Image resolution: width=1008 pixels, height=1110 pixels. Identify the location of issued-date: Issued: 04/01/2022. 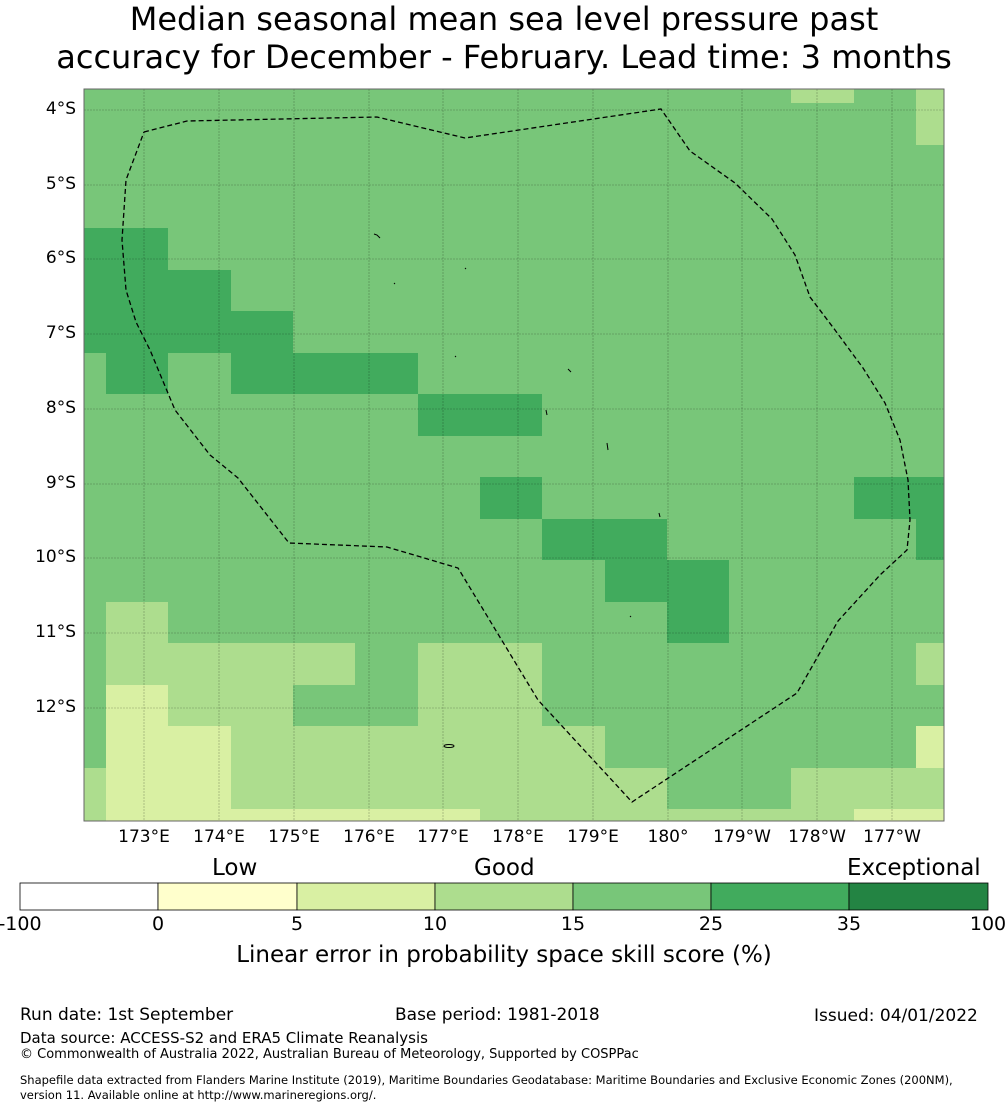
(896, 1016).